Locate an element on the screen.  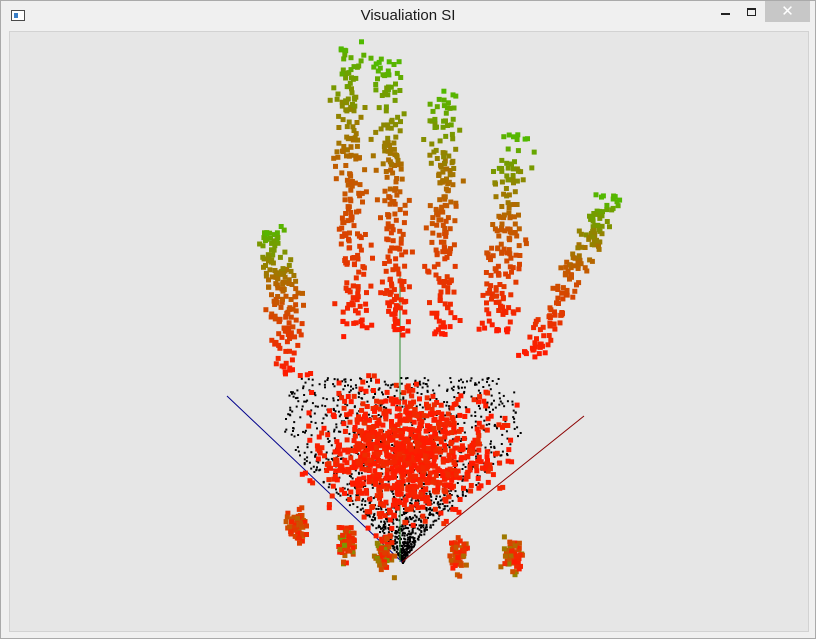
maximize-icon is located at coordinates (751, 11).